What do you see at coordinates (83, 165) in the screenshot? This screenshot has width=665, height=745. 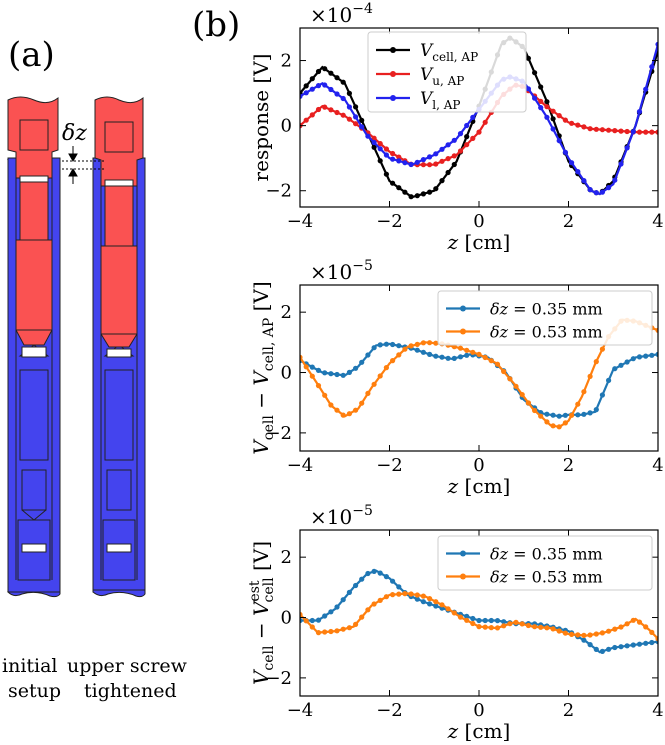 I see `delta-z-indicator` at bounding box center [83, 165].